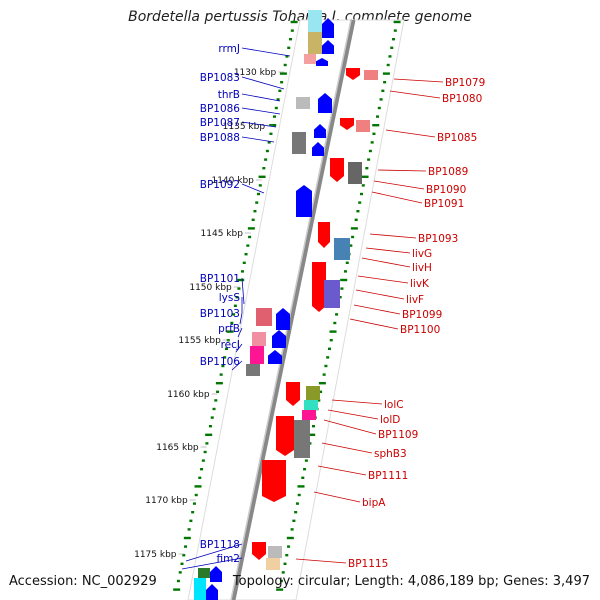  What do you see at coordinates (210, 288) in the screenshot?
I see `scale-tick-label: 1150 kbp` at bounding box center [210, 288].